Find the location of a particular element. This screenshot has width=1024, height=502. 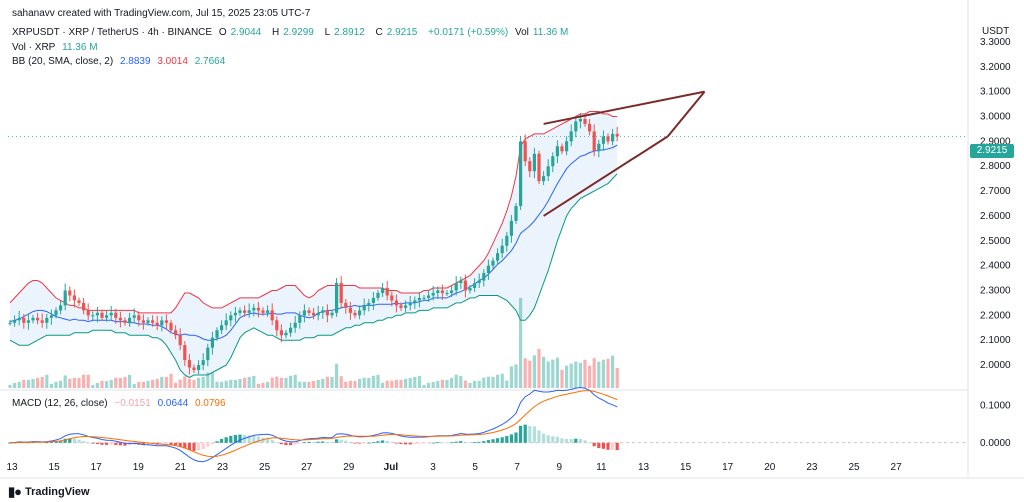

time-tick-label: 25 is located at coordinates (854, 467).